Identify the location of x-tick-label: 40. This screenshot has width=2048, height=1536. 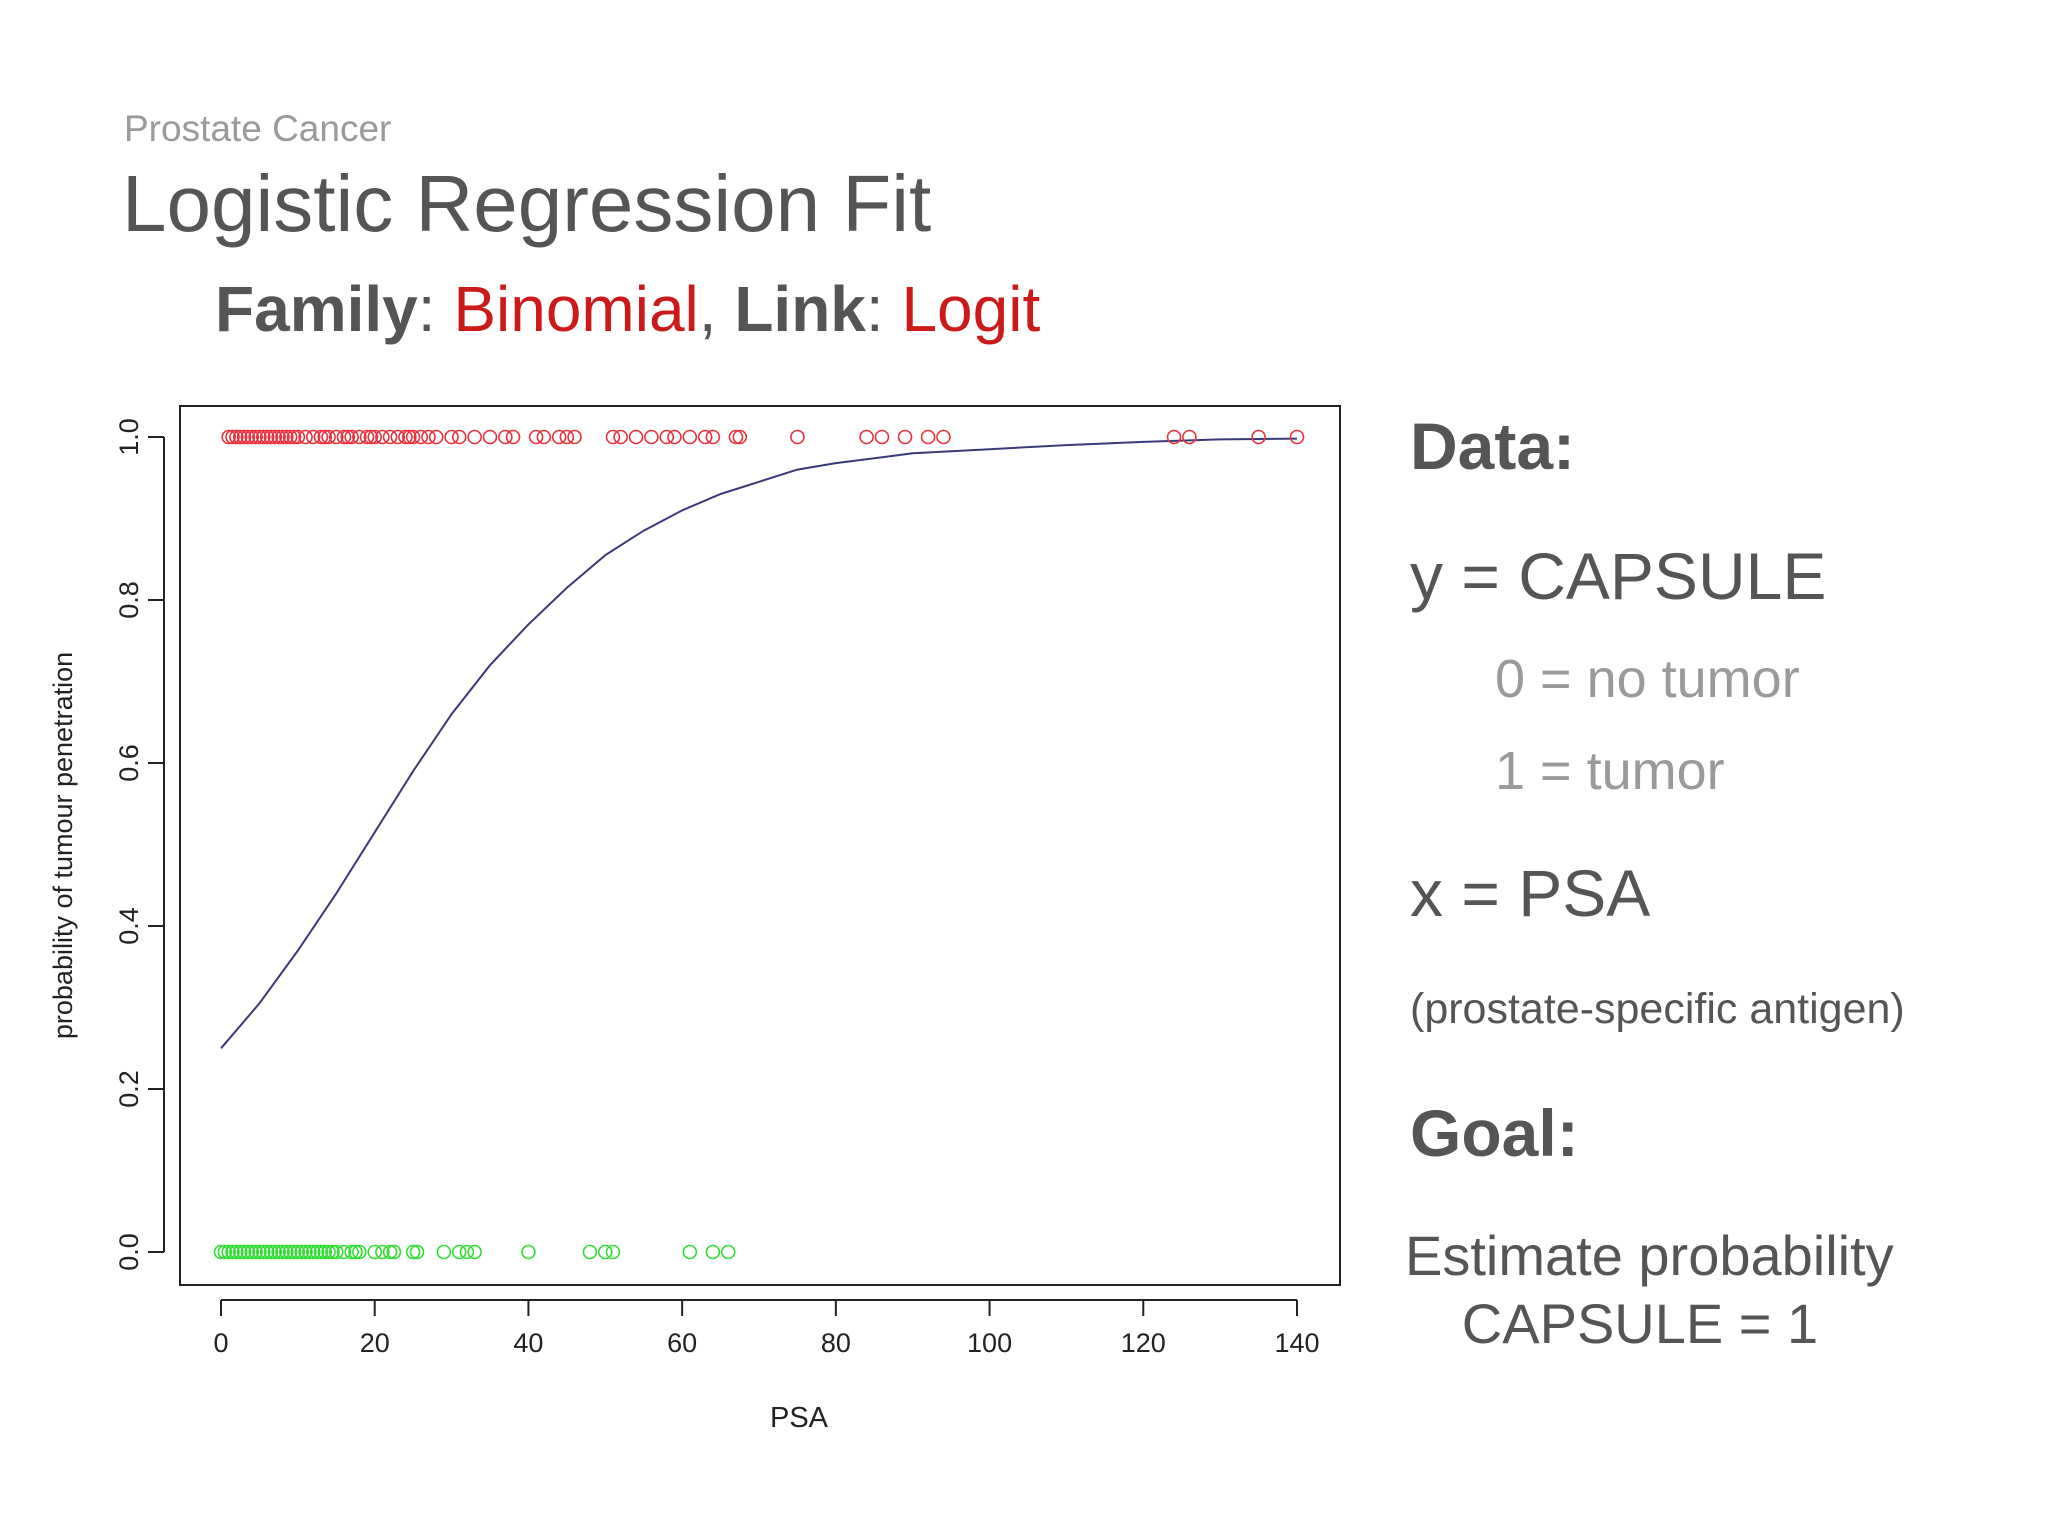
(528, 1343).